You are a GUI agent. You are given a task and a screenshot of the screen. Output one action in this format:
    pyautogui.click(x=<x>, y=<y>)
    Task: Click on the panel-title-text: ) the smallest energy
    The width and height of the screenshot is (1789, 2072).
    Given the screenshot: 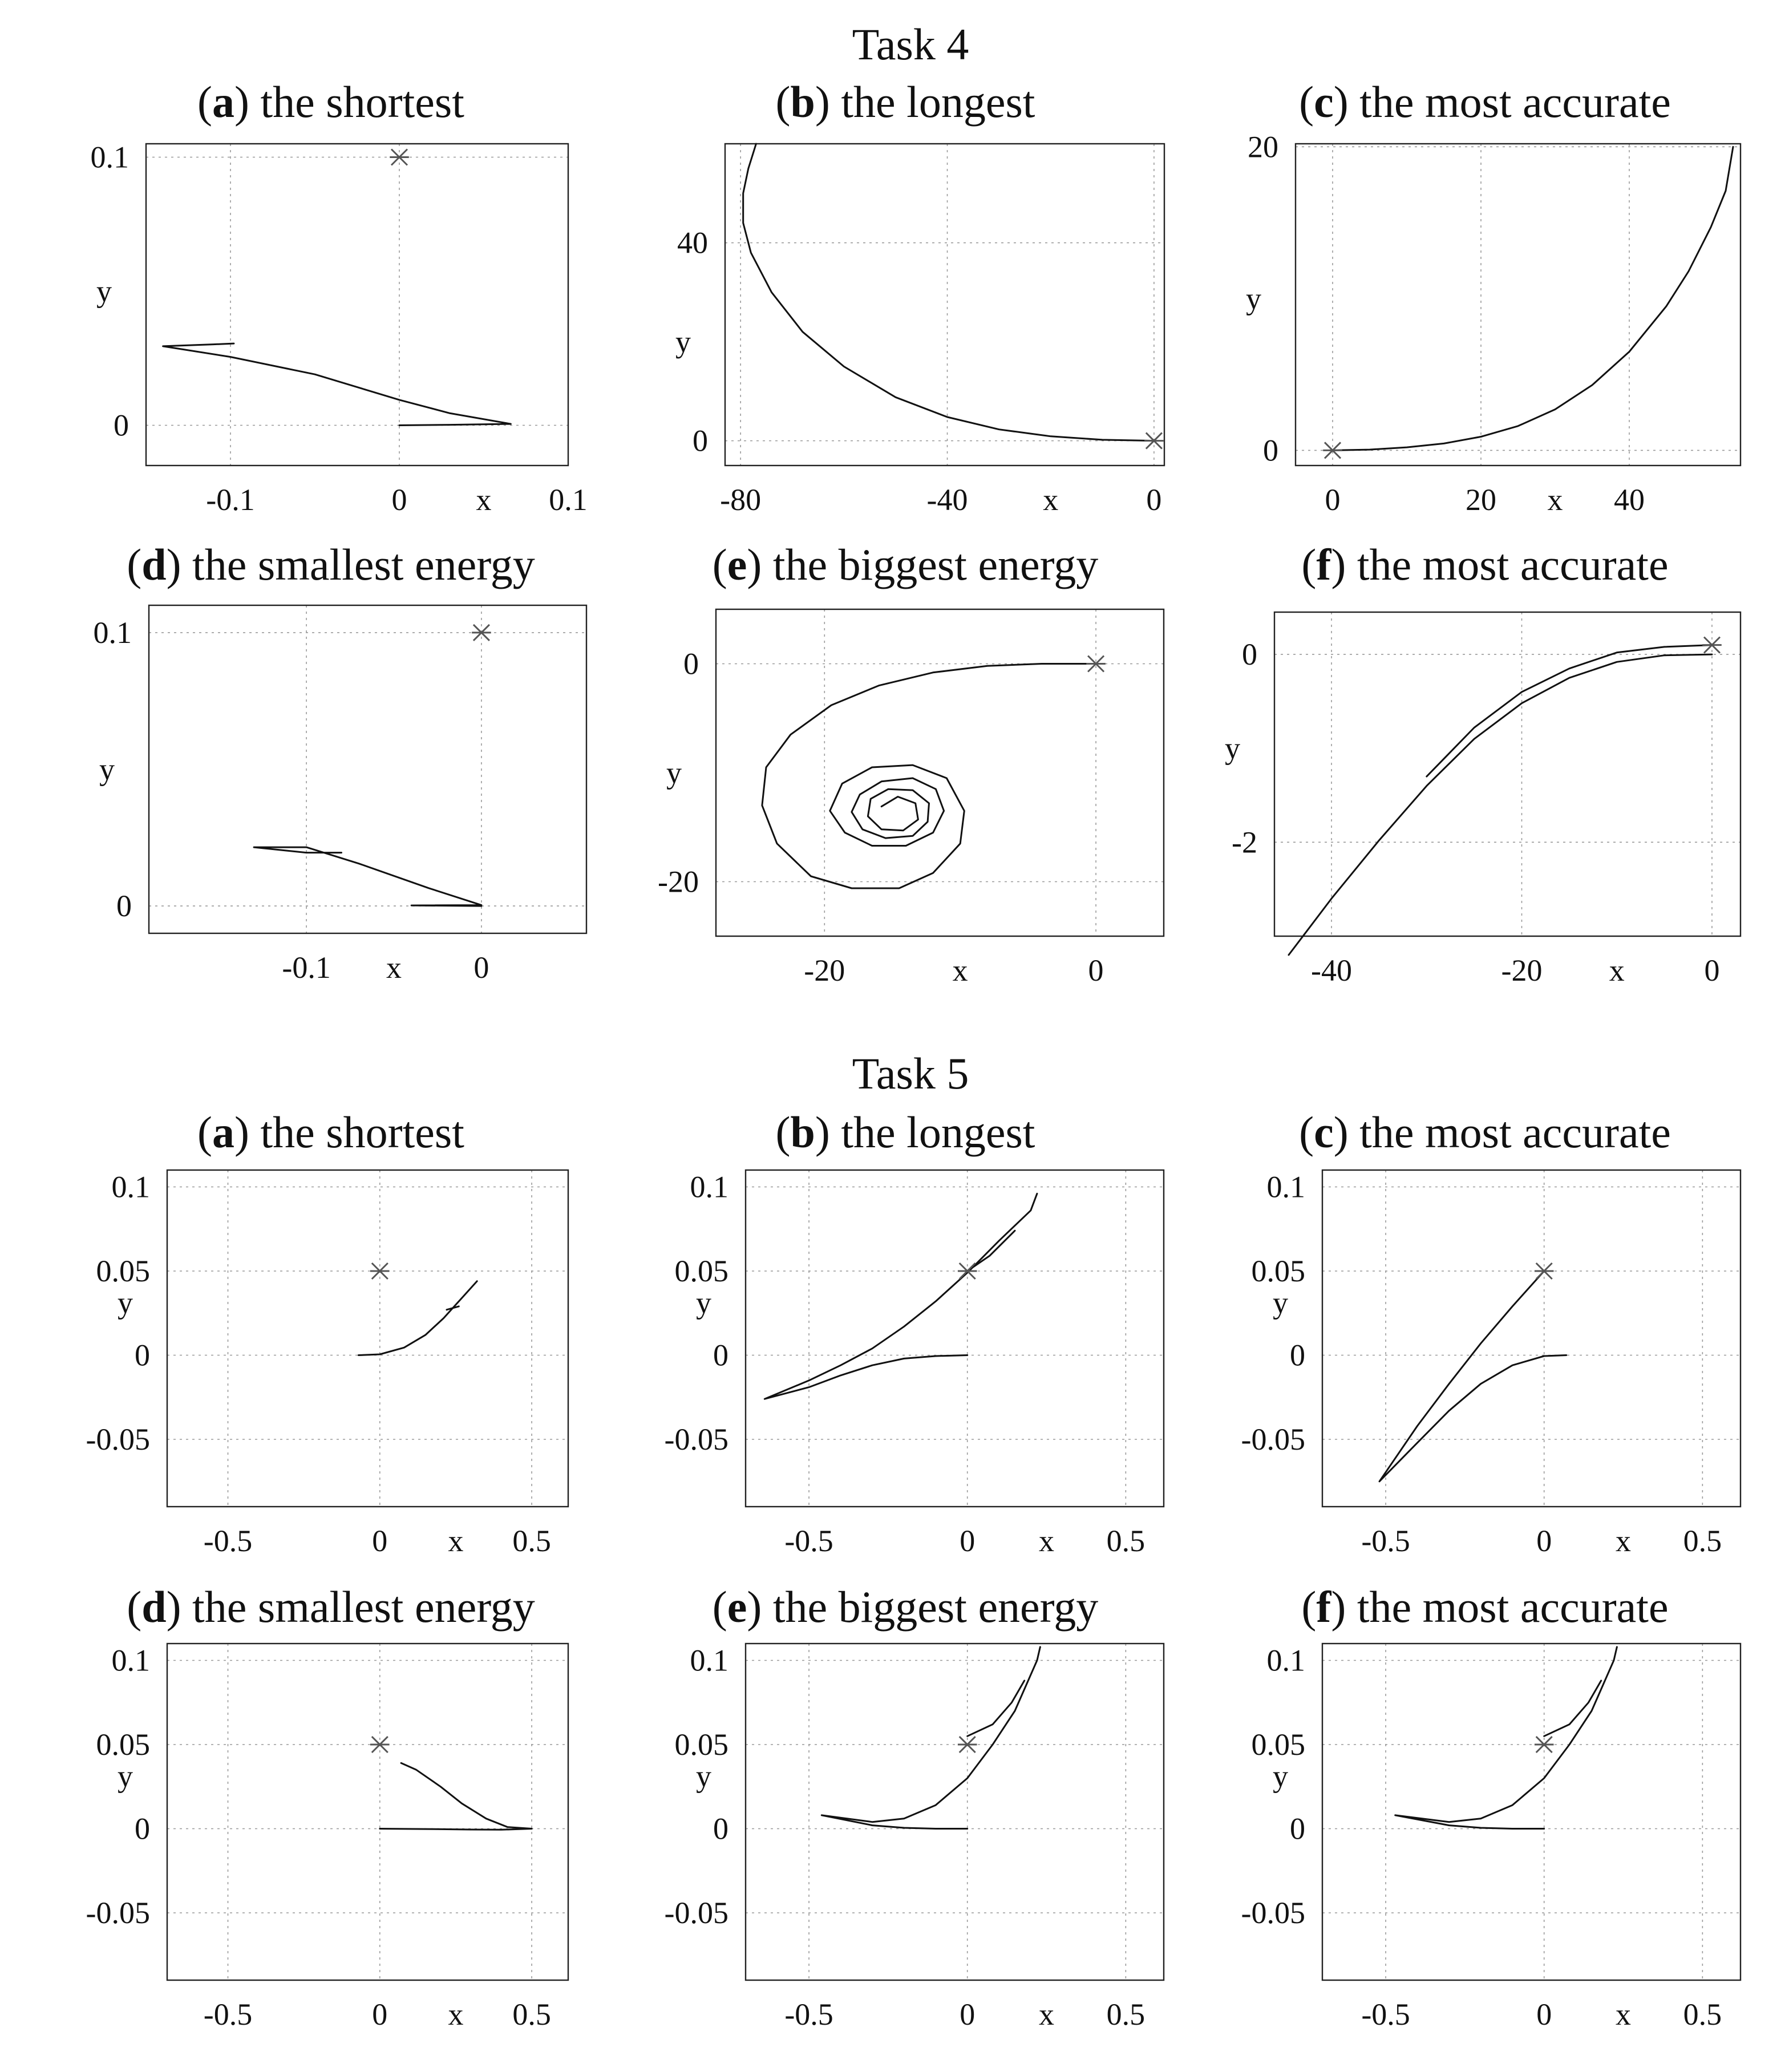 What is the action you would take?
    pyautogui.click(x=351, y=564)
    